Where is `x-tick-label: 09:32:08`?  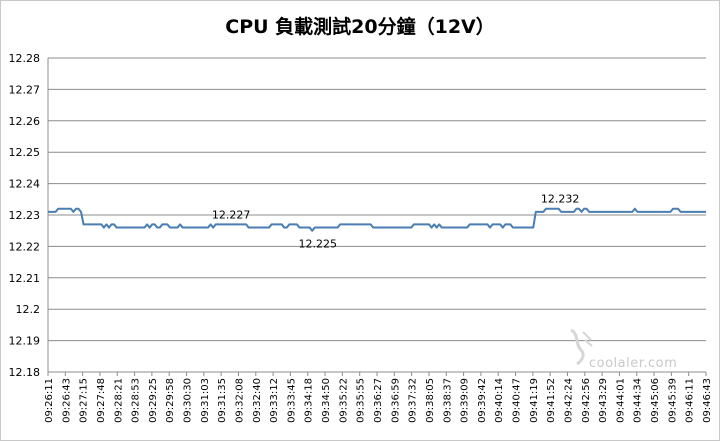
x-tick-label: 09:32:08 is located at coordinates (239, 400).